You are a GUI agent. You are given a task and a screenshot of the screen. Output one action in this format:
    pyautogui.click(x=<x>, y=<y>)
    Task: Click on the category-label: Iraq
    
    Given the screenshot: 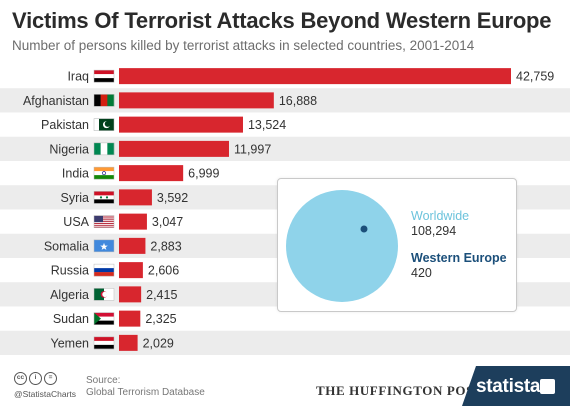 What is the action you would take?
    pyautogui.click(x=78, y=77)
    